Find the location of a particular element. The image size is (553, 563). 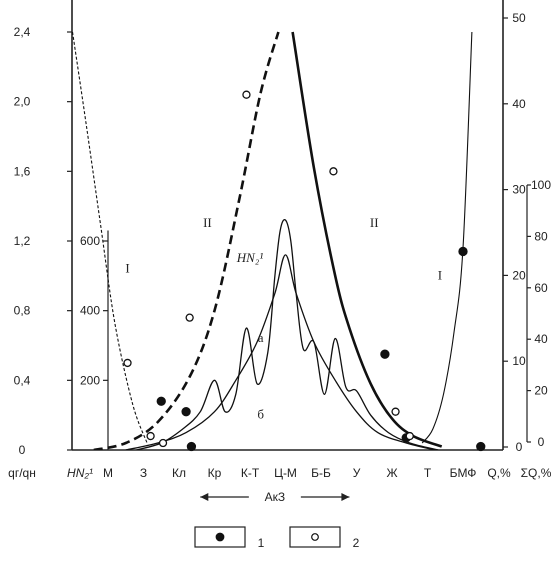

right-outer-tick-label: 80 is located at coordinates (541, 236).